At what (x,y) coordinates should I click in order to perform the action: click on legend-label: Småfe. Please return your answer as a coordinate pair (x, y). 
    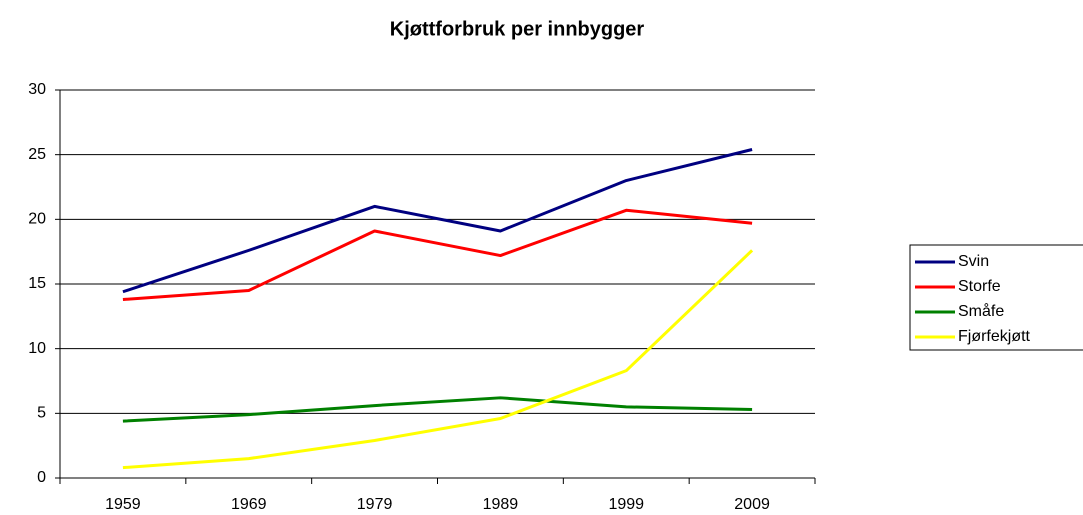
    Looking at the image, I should click on (981, 311).